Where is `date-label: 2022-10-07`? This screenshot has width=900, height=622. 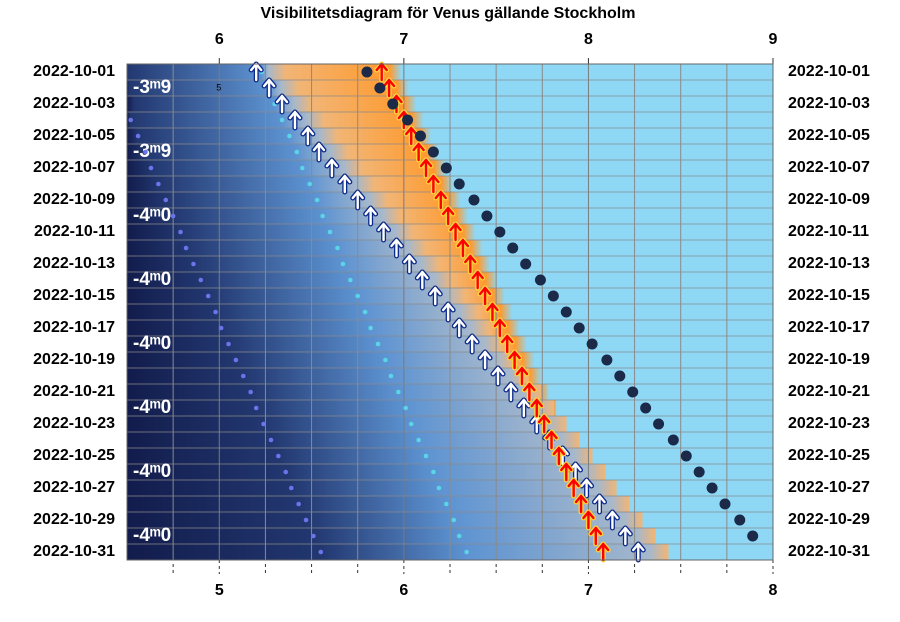
date-label: 2022-10-07 is located at coordinates (829, 167).